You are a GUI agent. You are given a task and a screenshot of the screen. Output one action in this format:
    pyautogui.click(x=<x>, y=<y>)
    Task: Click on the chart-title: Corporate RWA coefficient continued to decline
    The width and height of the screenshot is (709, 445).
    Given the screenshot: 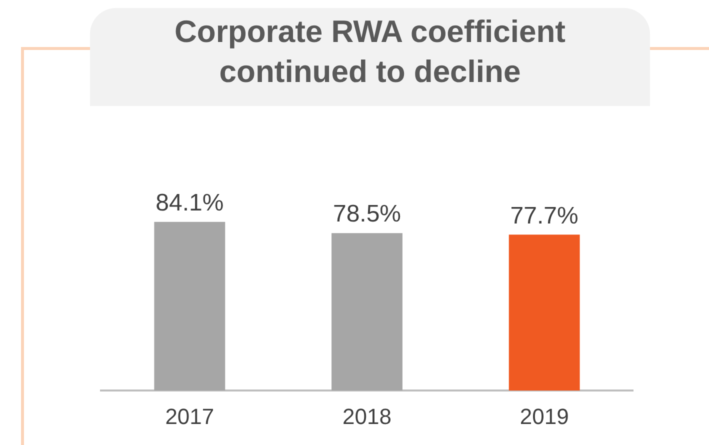 What is the action you would take?
    pyautogui.click(x=370, y=52)
    